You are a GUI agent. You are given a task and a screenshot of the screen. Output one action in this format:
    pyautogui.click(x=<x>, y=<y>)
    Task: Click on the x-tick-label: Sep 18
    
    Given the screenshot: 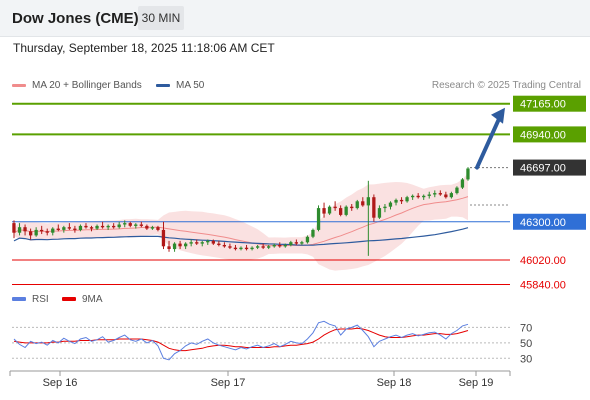 What is the action you would take?
    pyautogui.click(x=394, y=383)
    